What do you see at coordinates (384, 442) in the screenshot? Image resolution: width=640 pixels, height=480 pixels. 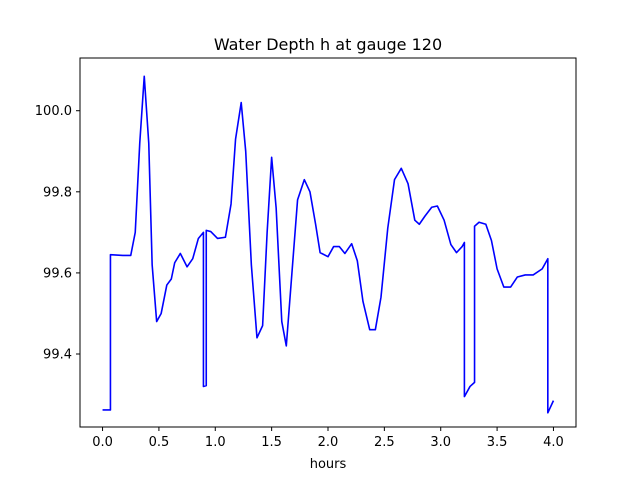 I see `x-tick-label: 2.5` at bounding box center [384, 442].